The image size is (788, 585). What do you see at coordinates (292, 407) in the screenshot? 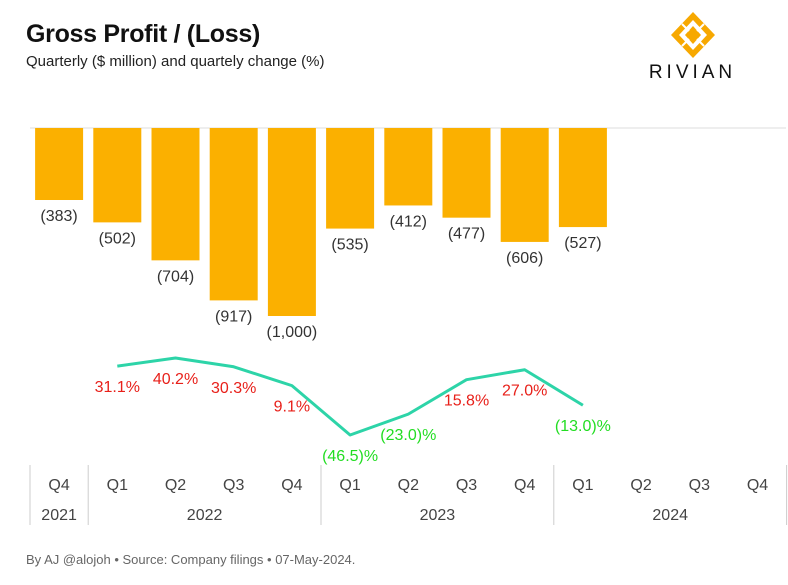
I see `change-data-label: 9.1%` at bounding box center [292, 407].